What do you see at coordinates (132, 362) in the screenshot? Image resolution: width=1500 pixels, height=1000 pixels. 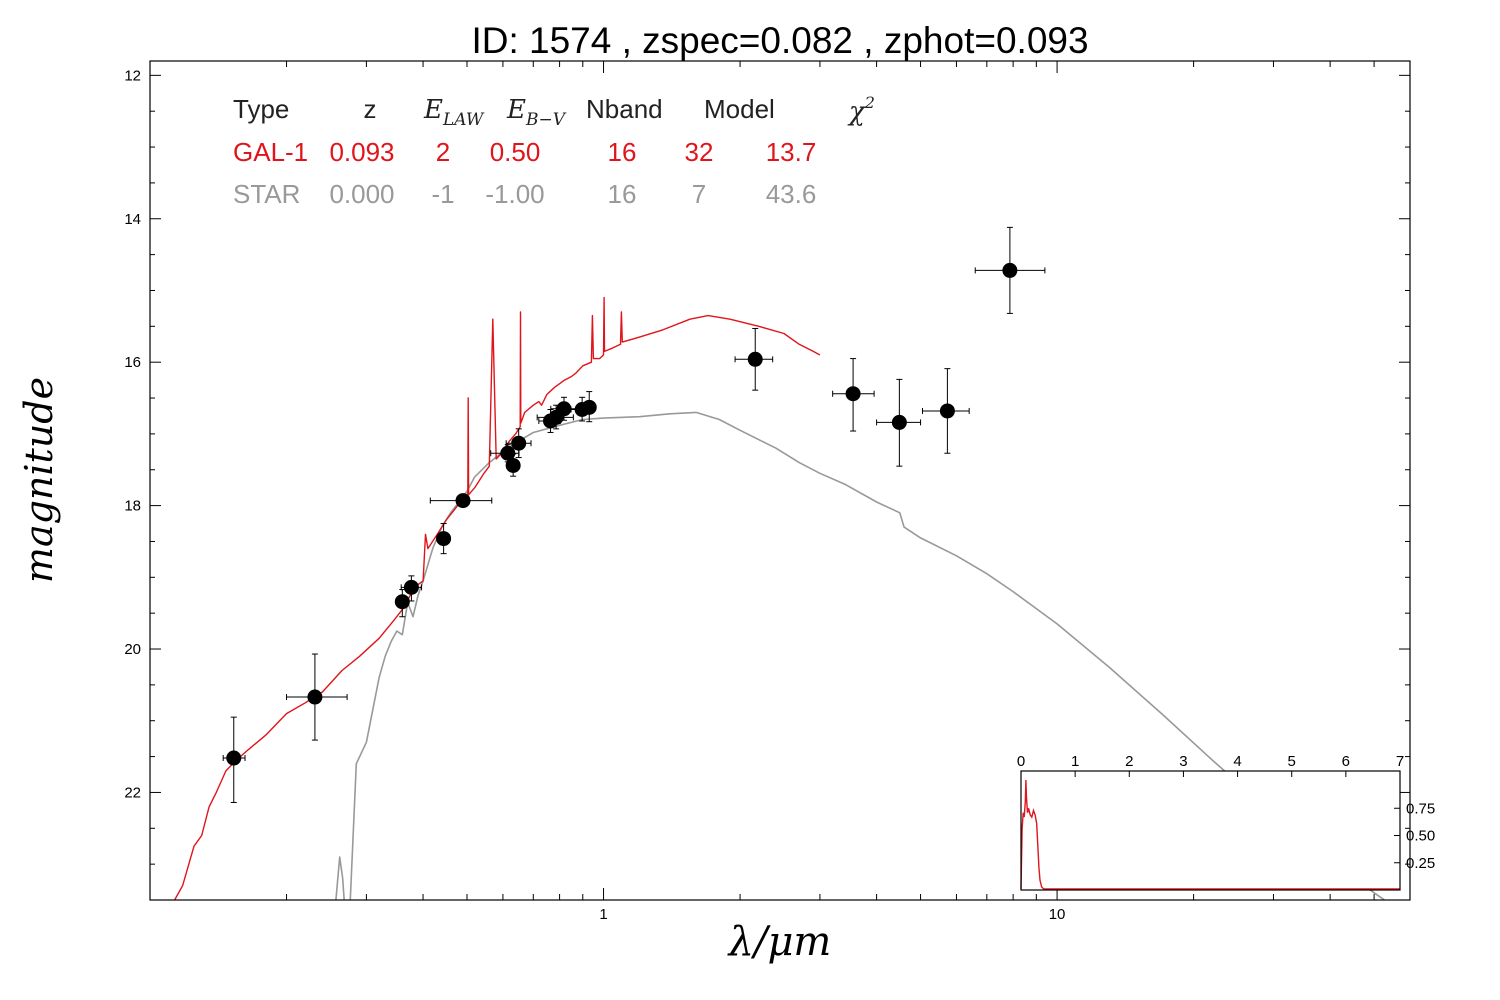 I see `y-tick-label: 16` at bounding box center [132, 362].